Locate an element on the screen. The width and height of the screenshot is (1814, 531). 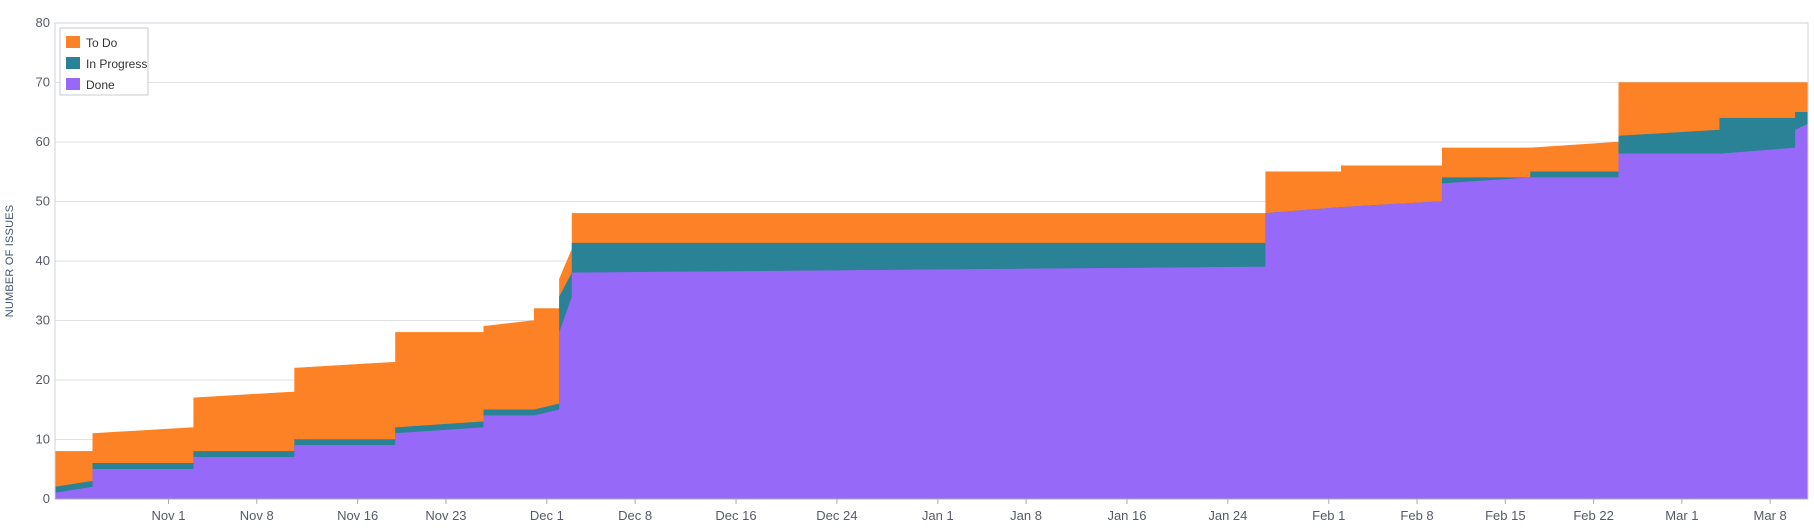
y-tick-label-0: 0 is located at coordinates (46, 498).